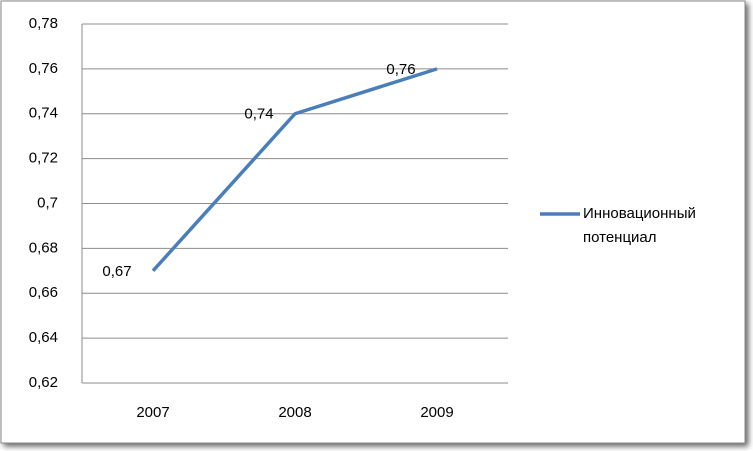 This screenshot has height=451, width=753. What do you see at coordinates (43, 23) in the screenshot?
I see `y-tick-label: 0,78` at bounding box center [43, 23].